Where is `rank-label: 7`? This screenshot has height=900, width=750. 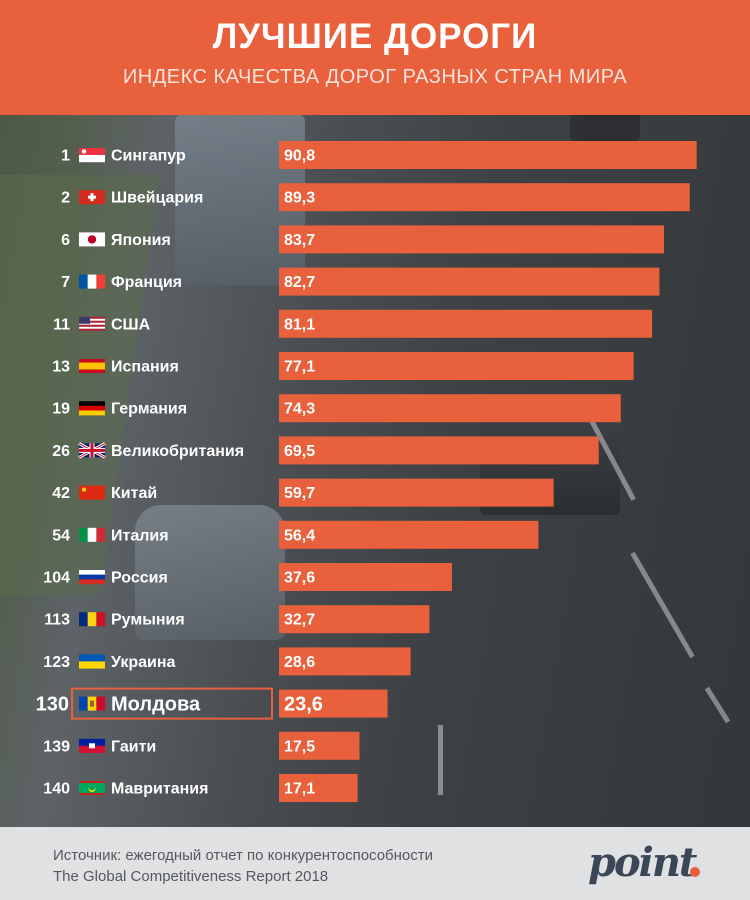 rank-label: 7 is located at coordinates (65, 282).